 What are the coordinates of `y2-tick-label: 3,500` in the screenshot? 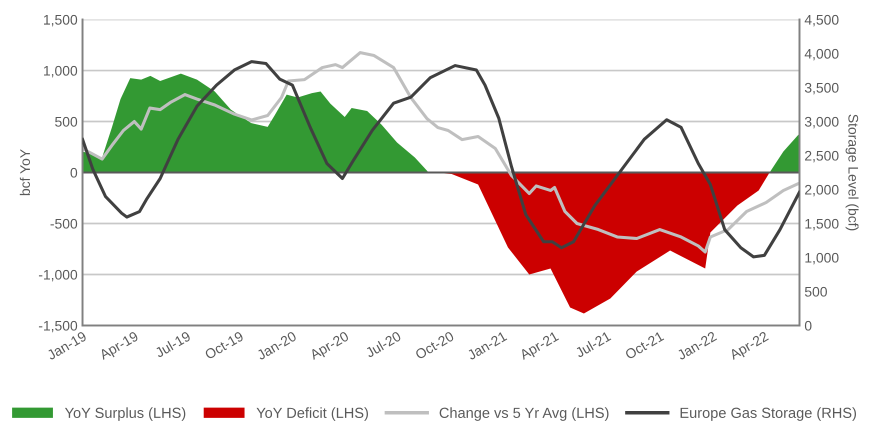 It's located at (821, 88).